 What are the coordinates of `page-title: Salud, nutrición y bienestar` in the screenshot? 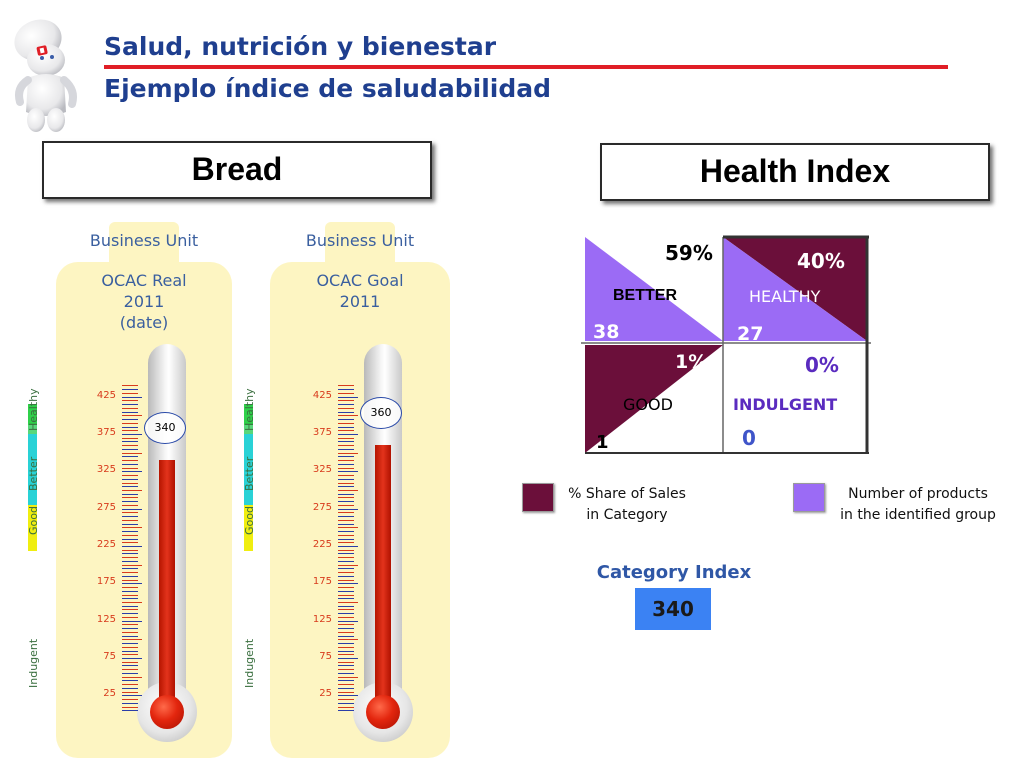 It's located at (300, 46).